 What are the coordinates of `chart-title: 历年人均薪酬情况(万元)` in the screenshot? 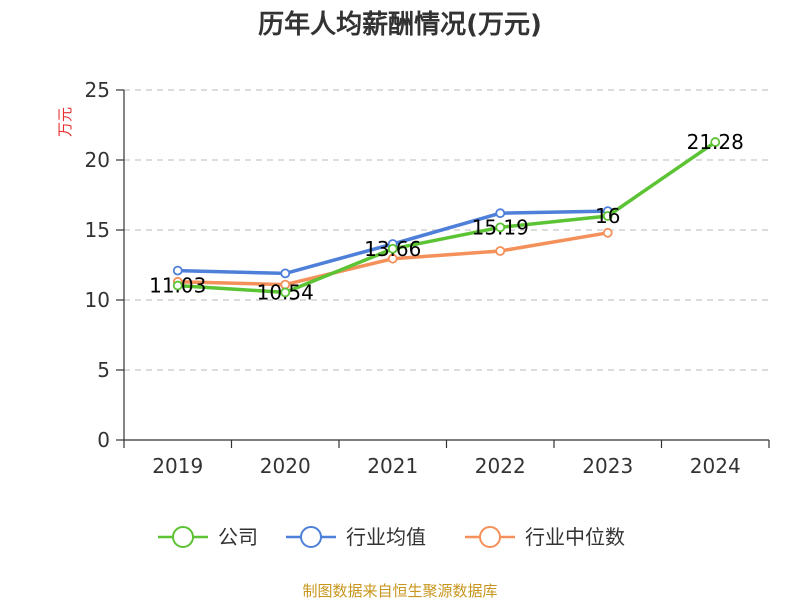 It's located at (400, 24).